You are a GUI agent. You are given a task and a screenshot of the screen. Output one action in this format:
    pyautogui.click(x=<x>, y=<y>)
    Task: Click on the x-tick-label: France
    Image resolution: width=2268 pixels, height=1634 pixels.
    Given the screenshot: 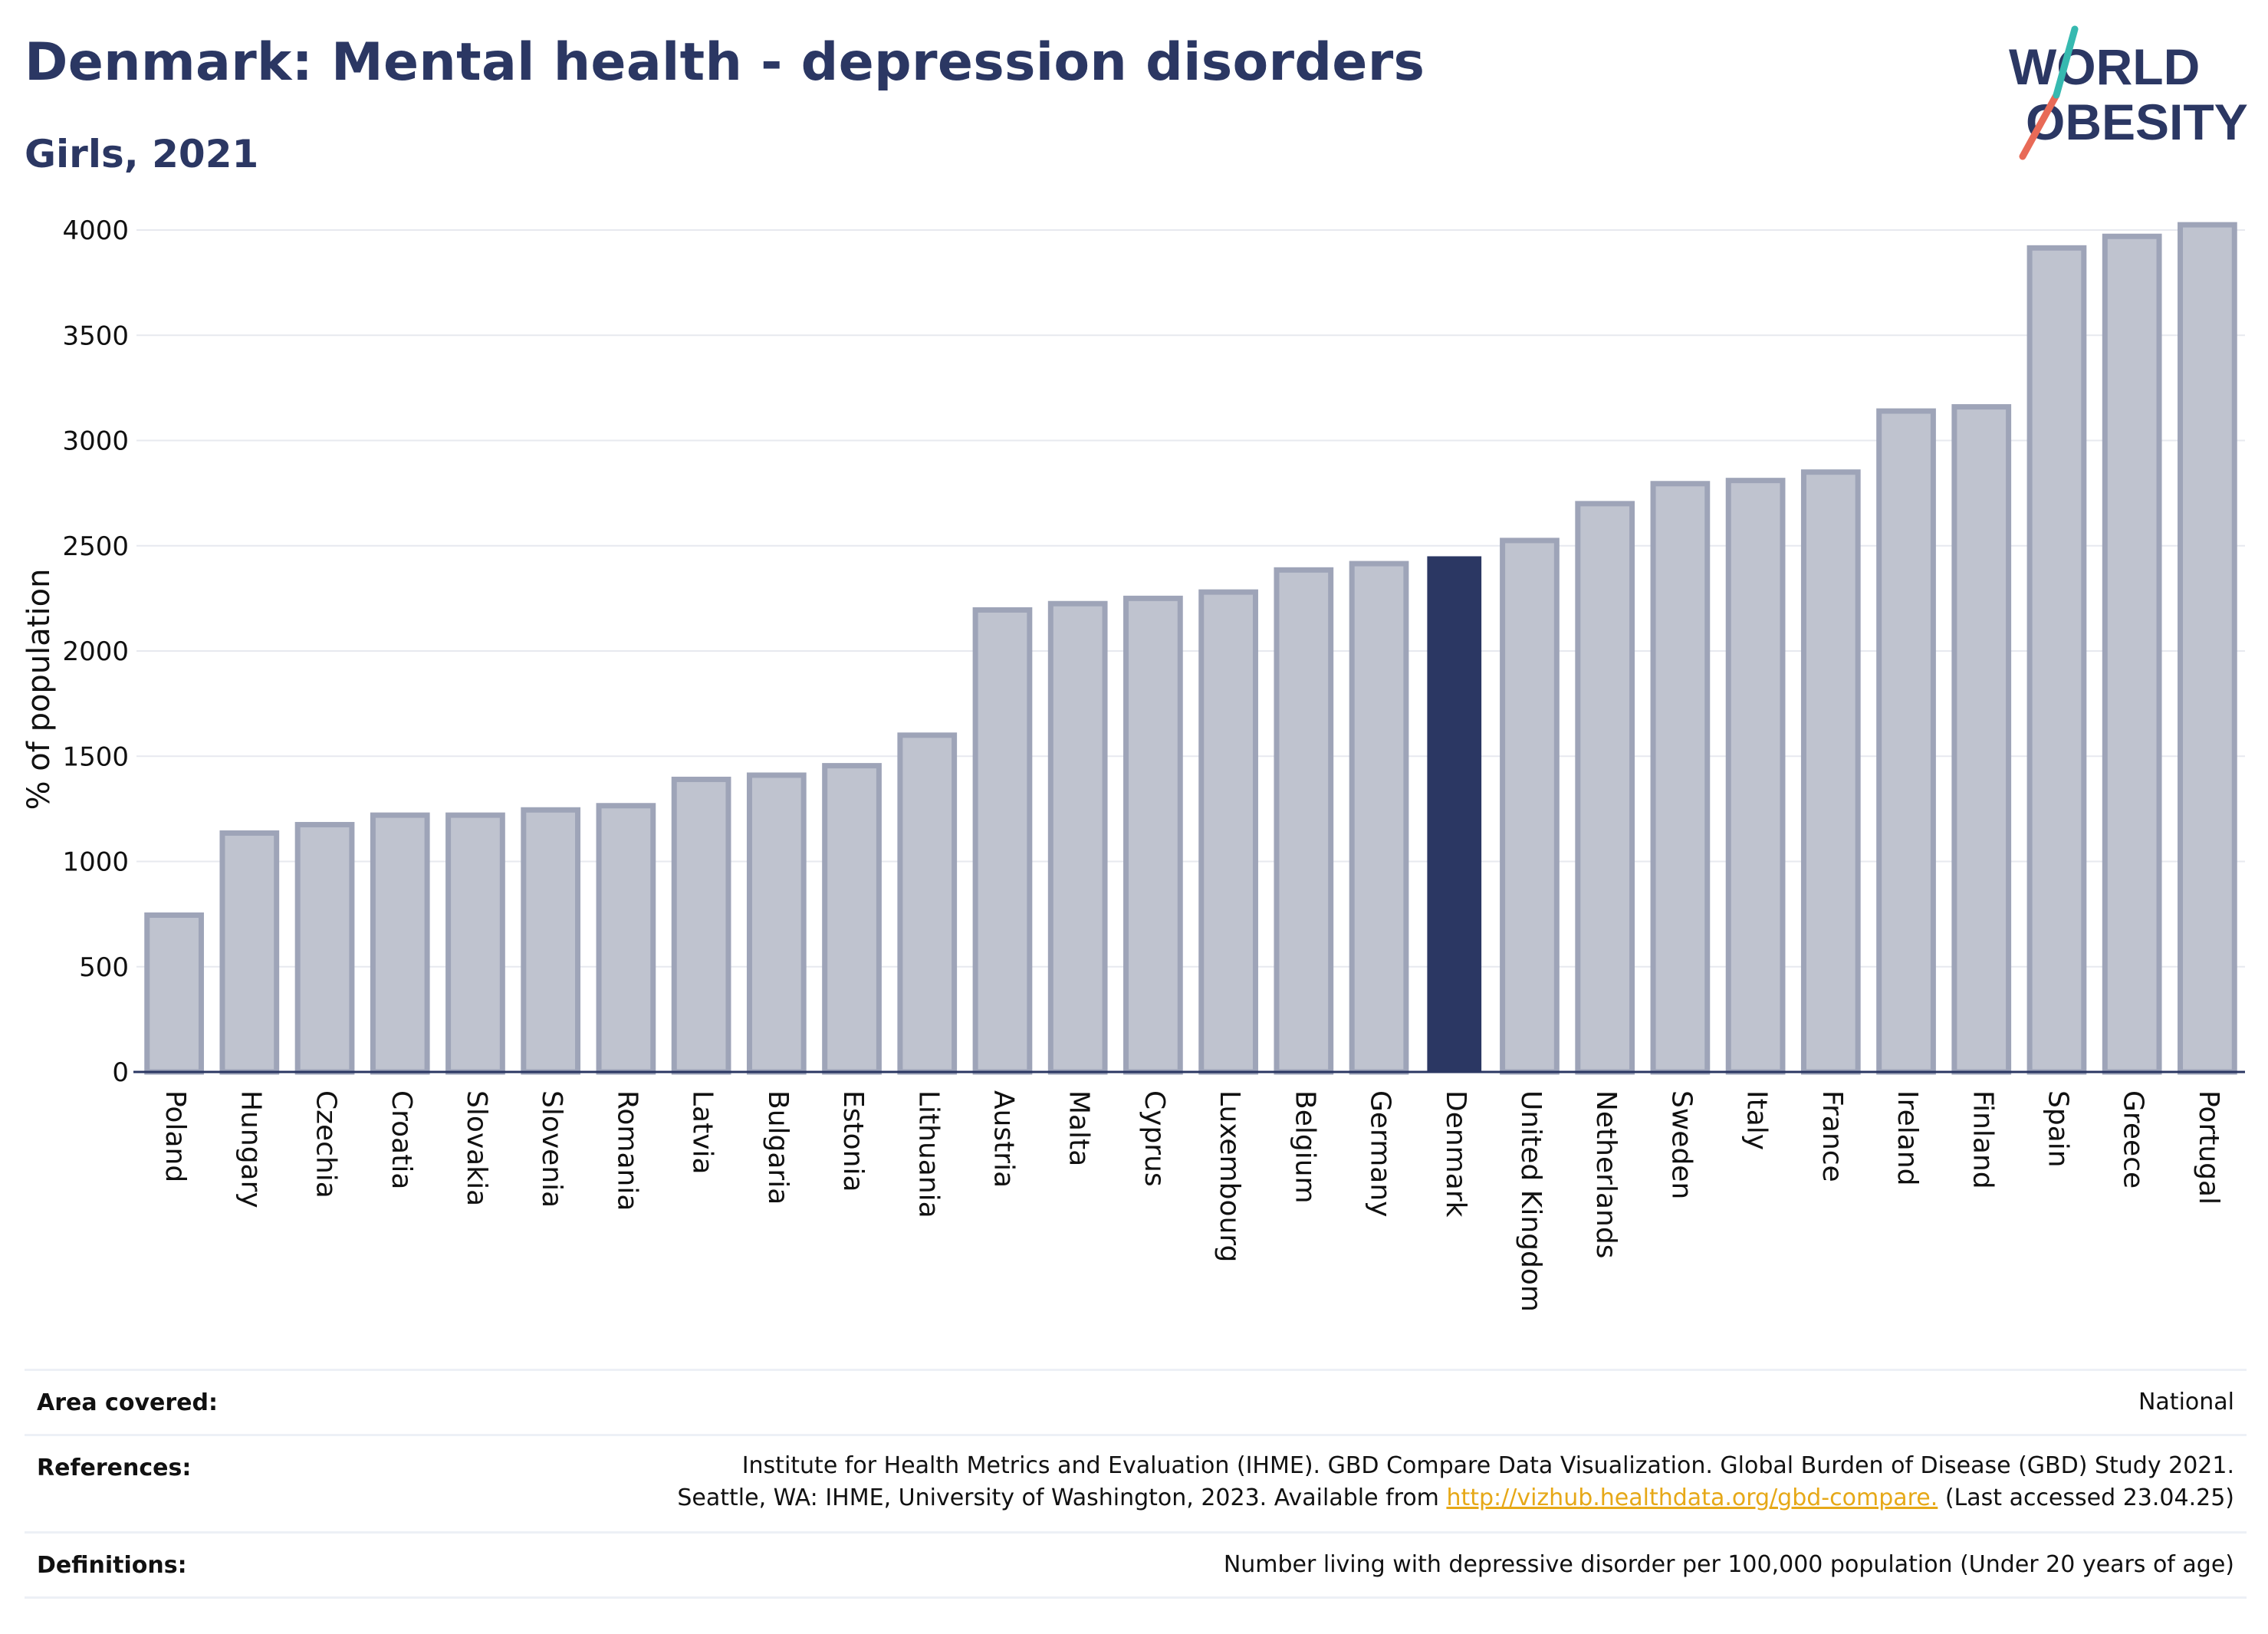 What is the action you would take?
    pyautogui.click(x=1832, y=1136)
    